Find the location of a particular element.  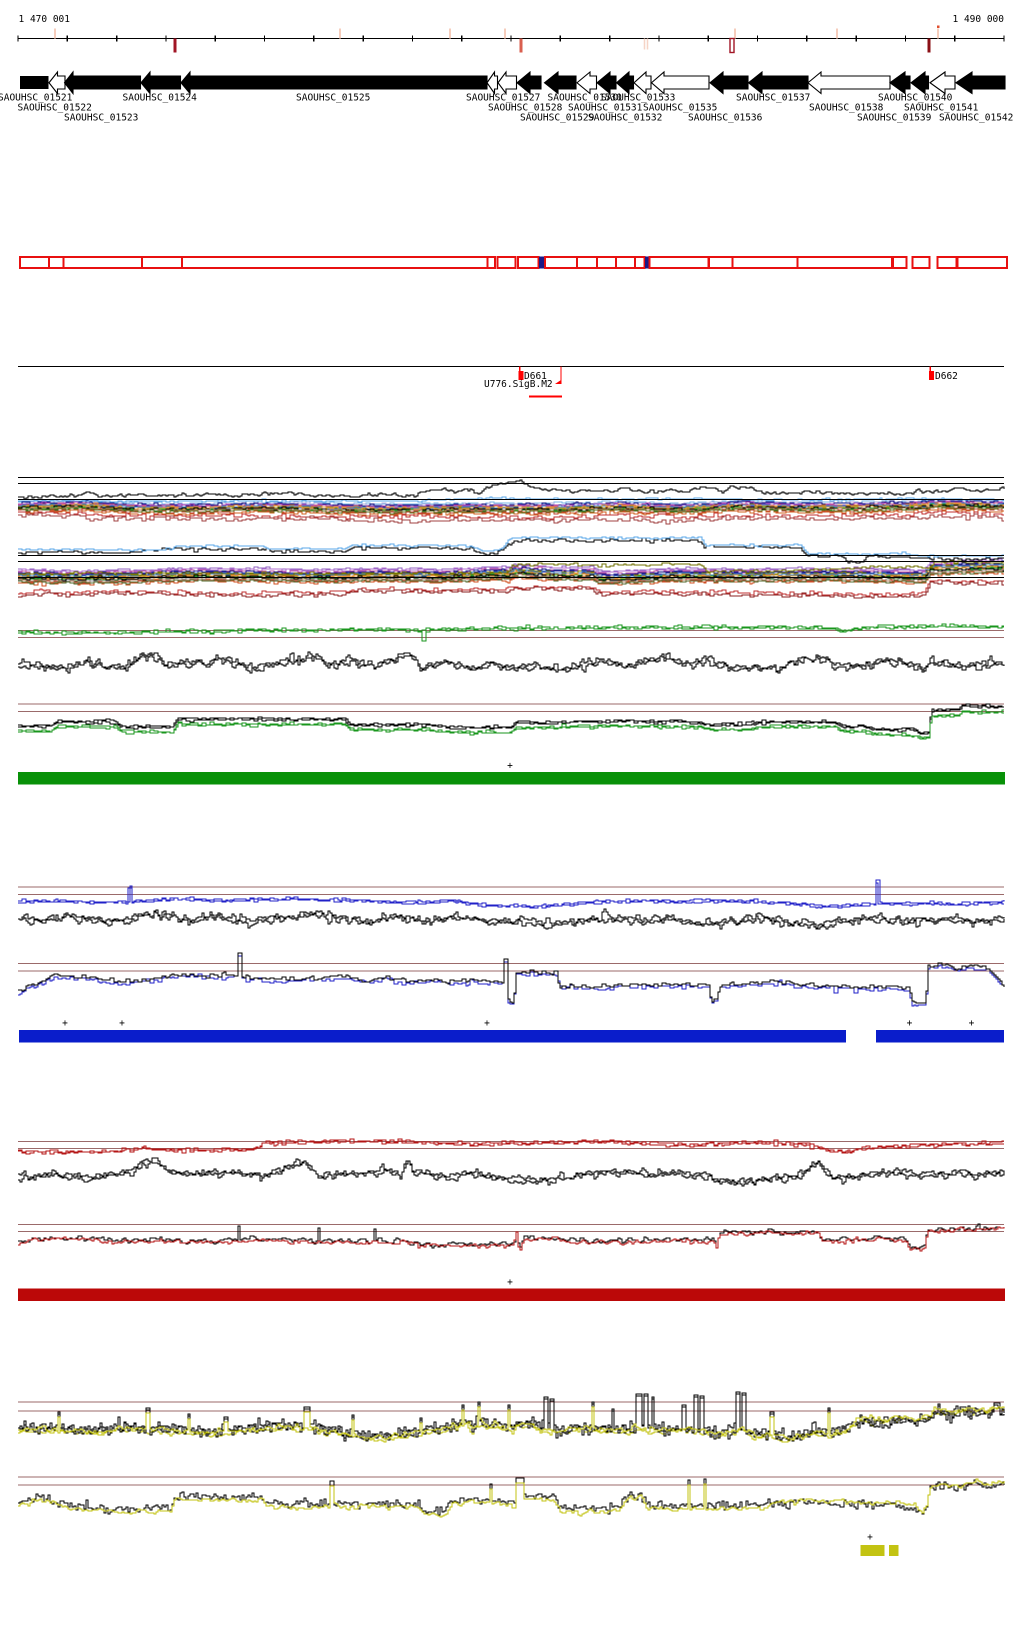

feature-track: D661 D662 U776.SigB.M2 is located at coordinates (511, 381).